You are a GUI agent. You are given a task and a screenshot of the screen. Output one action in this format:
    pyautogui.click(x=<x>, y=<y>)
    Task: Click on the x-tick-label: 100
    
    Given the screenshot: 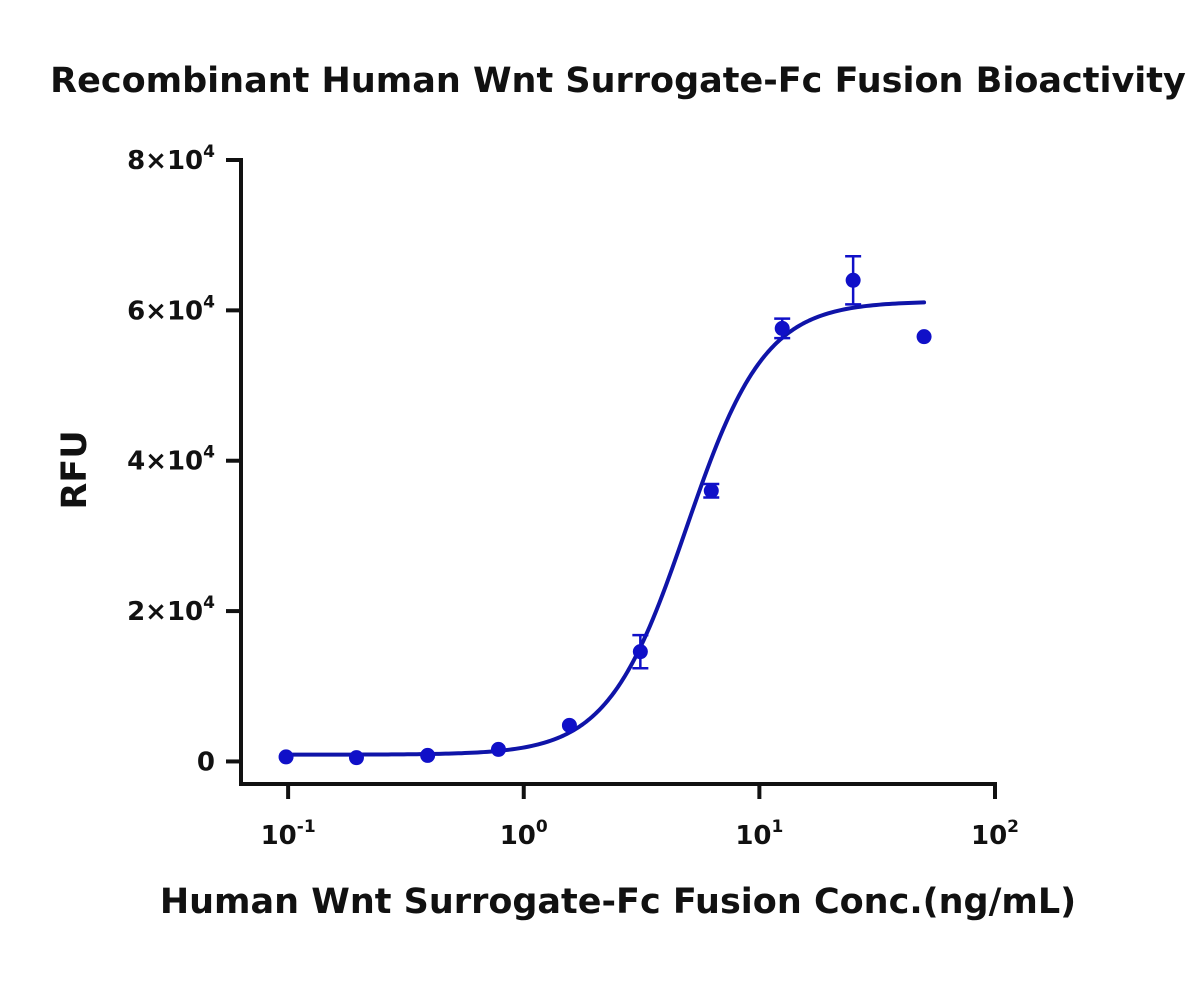 What is the action you would take?
    pyautogui.click(x=524, y=834)
    